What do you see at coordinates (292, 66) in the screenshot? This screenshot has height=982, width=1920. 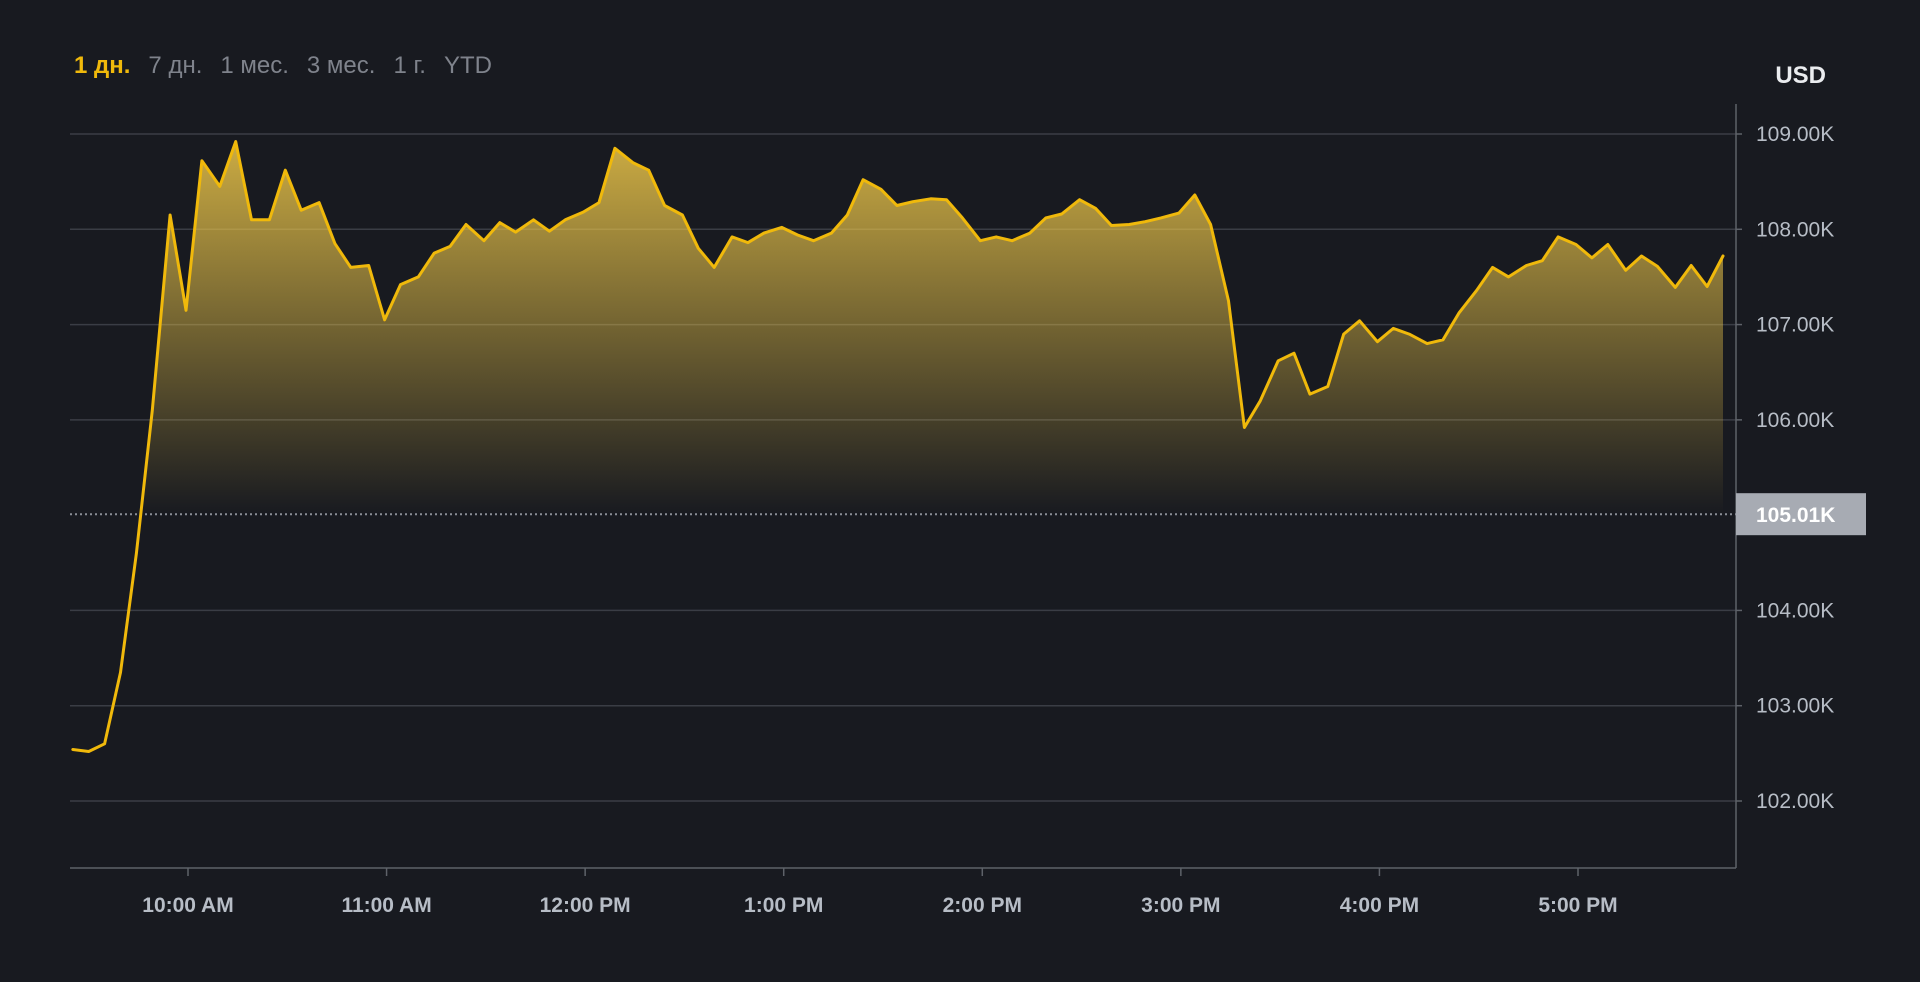 I see `timeframe-tabs: 1 дн. 7 дн. 1 мес. 3 мес. 1 г. YTD` at bounding box center [292, 66].